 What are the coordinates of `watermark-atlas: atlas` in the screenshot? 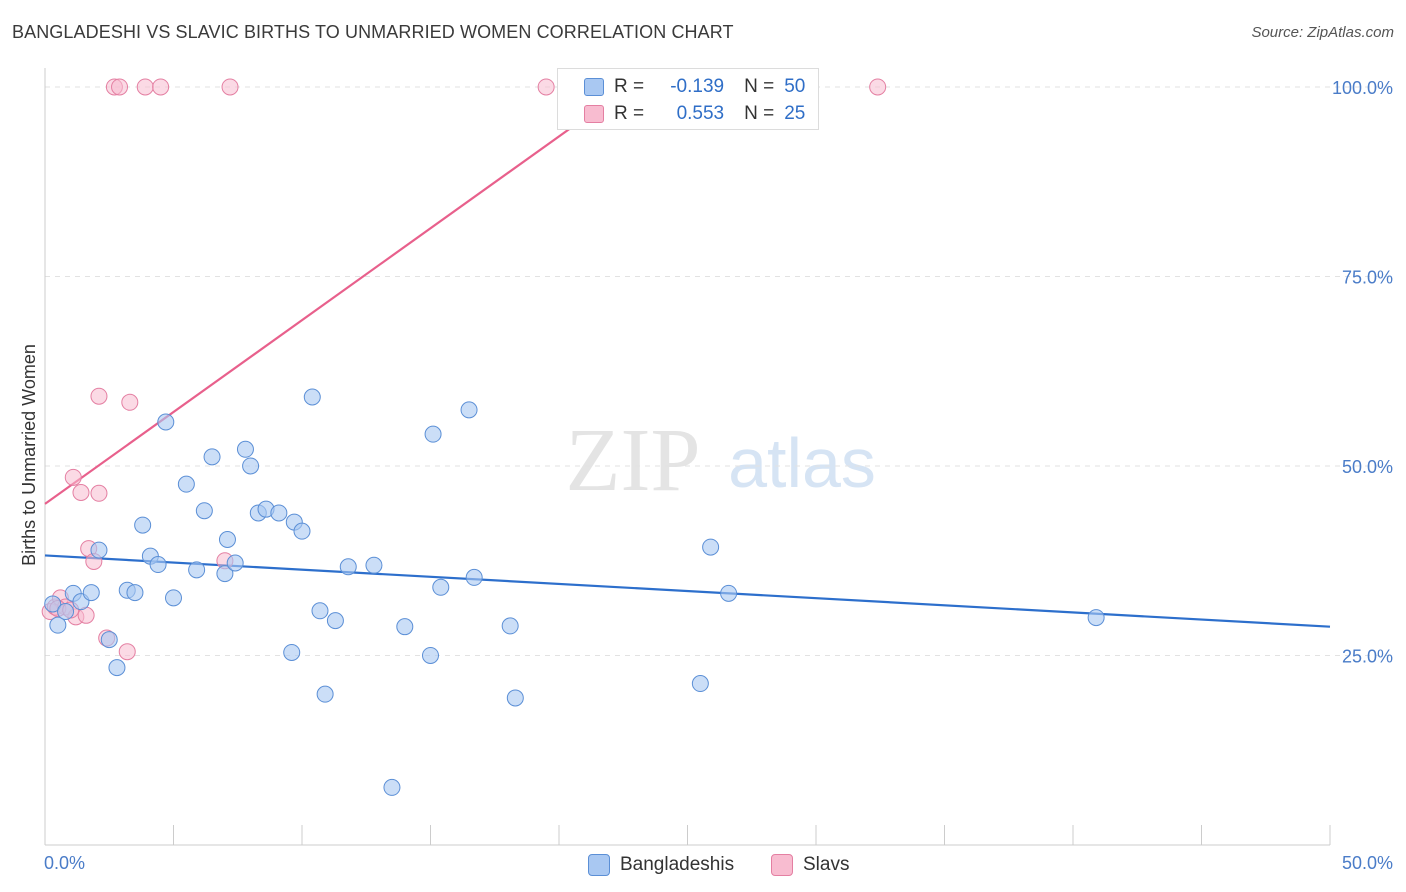 It's located at (802, 463).